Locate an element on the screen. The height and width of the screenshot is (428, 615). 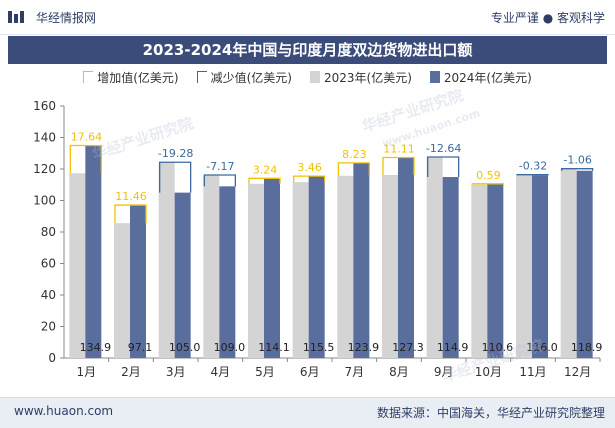
y-tick-label: 40 is located at coordinates (48, 295).